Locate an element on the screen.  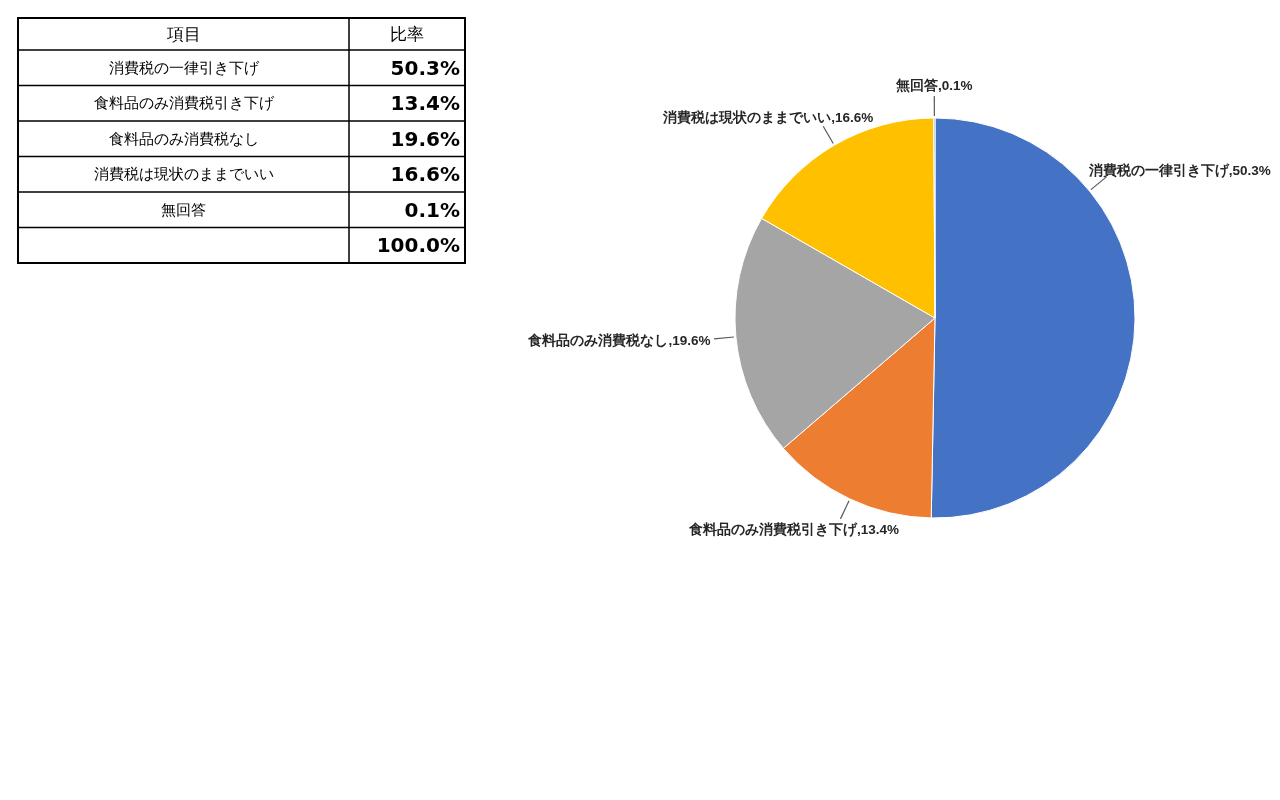
text: 16.6% is located at coordinates (425, 174).